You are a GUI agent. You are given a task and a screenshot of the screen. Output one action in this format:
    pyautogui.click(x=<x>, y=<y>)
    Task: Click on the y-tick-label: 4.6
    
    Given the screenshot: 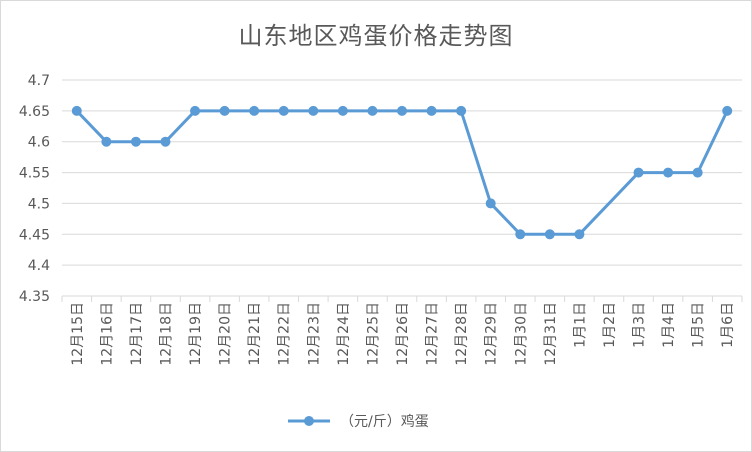 What is the action you would take?
    pyautogui.click(x=39, y=143)
    